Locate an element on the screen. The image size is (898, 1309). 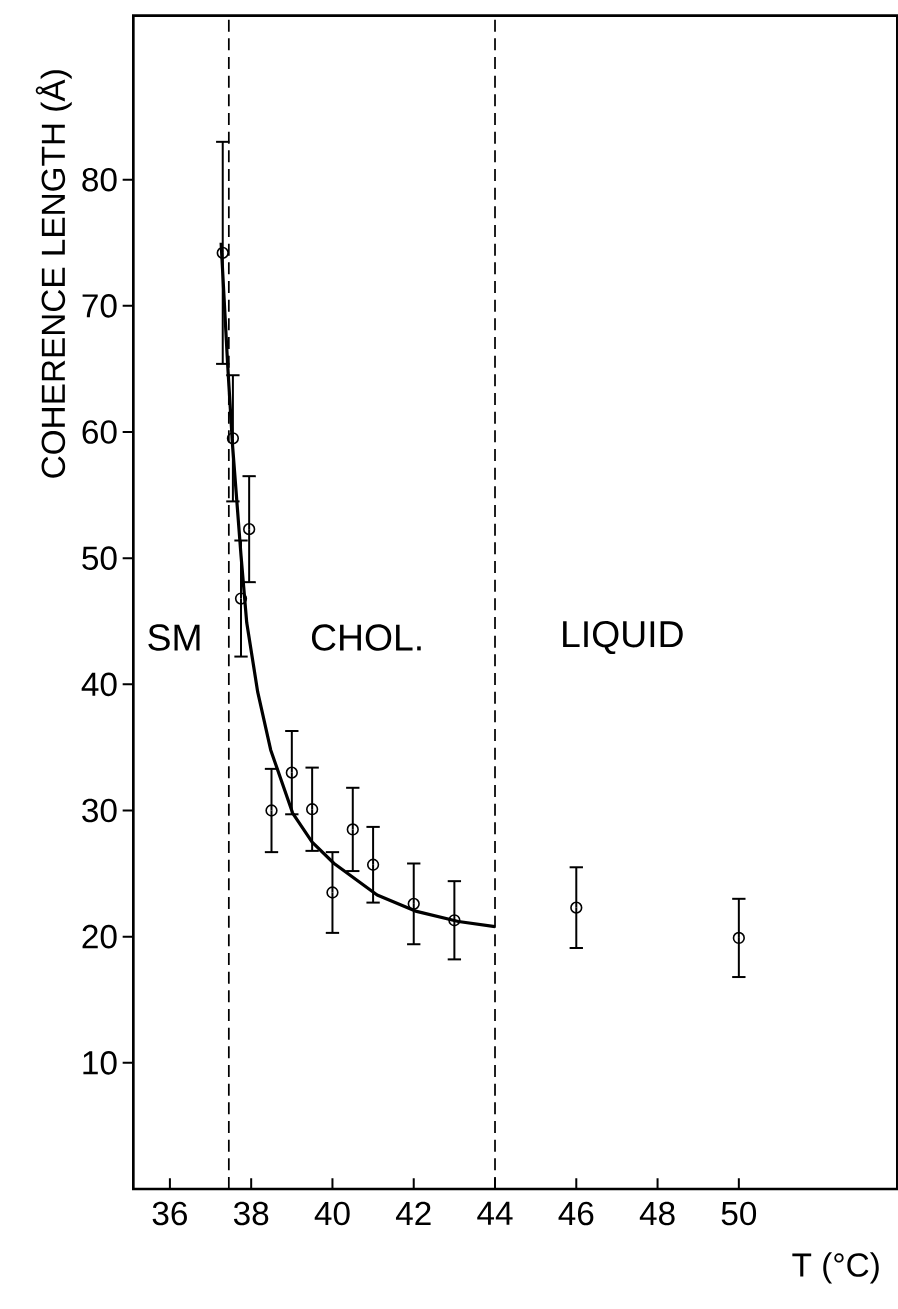
y-tick-label: 70 is located at coordinates (99, 306).